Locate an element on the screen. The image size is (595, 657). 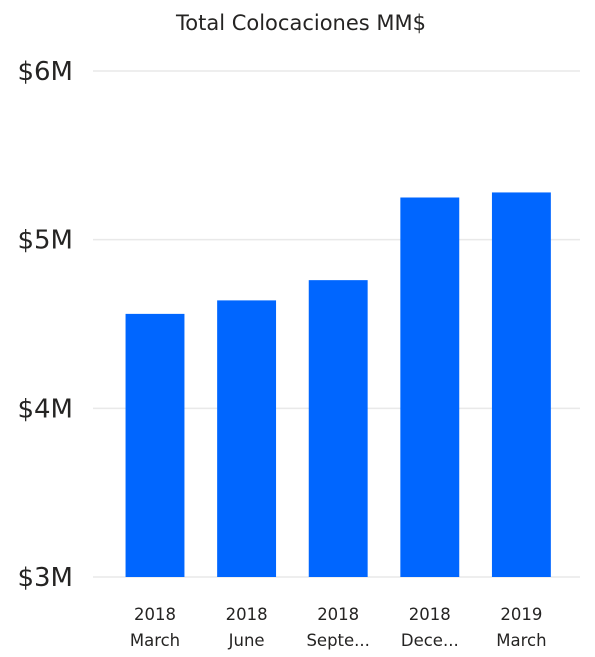
x-tick-label: 2019 is located at coordinates (521, 614).